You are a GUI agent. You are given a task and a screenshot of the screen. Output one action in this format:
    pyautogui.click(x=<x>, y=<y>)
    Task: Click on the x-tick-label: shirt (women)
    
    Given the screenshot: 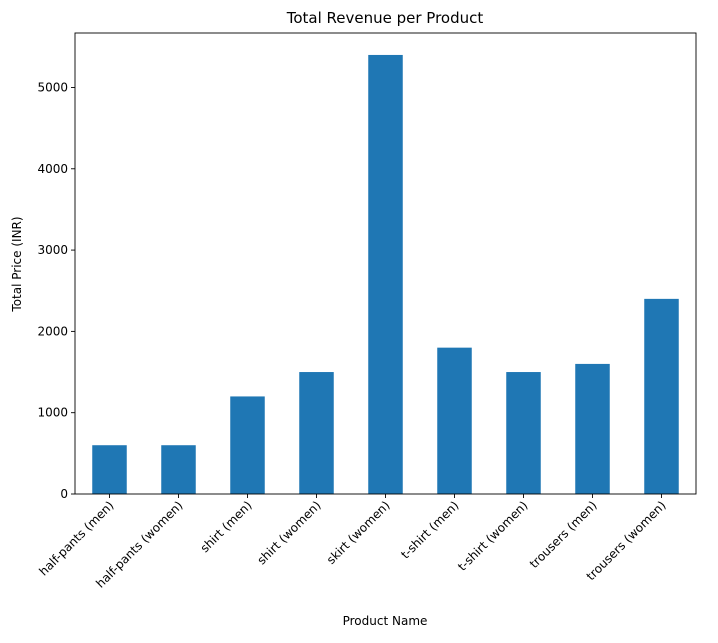 What is the action you would take?
    pyautogui.click(x=288, y=532)
    